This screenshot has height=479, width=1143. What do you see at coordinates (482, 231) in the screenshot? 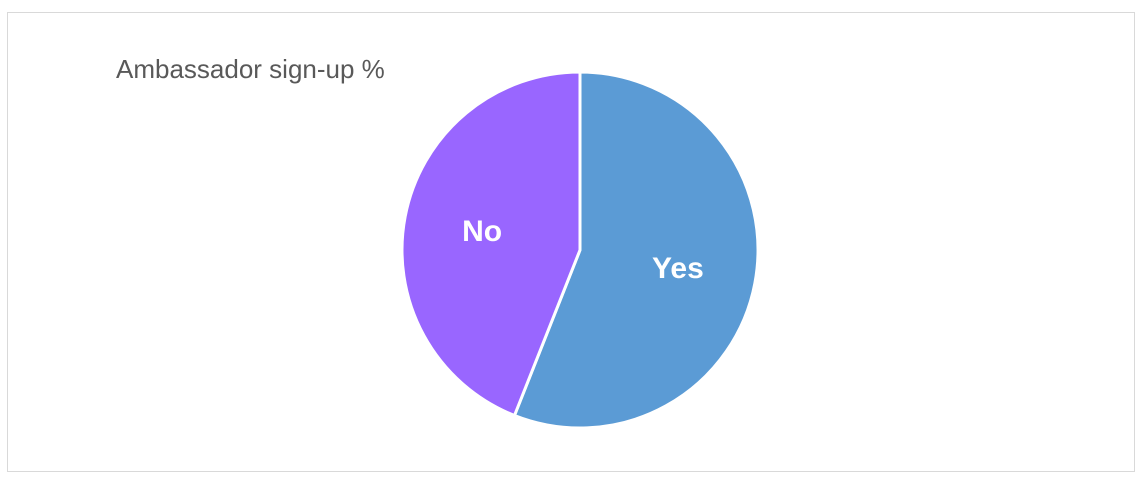
I see `slice-label-no: No` at bounding box center [482, 231].